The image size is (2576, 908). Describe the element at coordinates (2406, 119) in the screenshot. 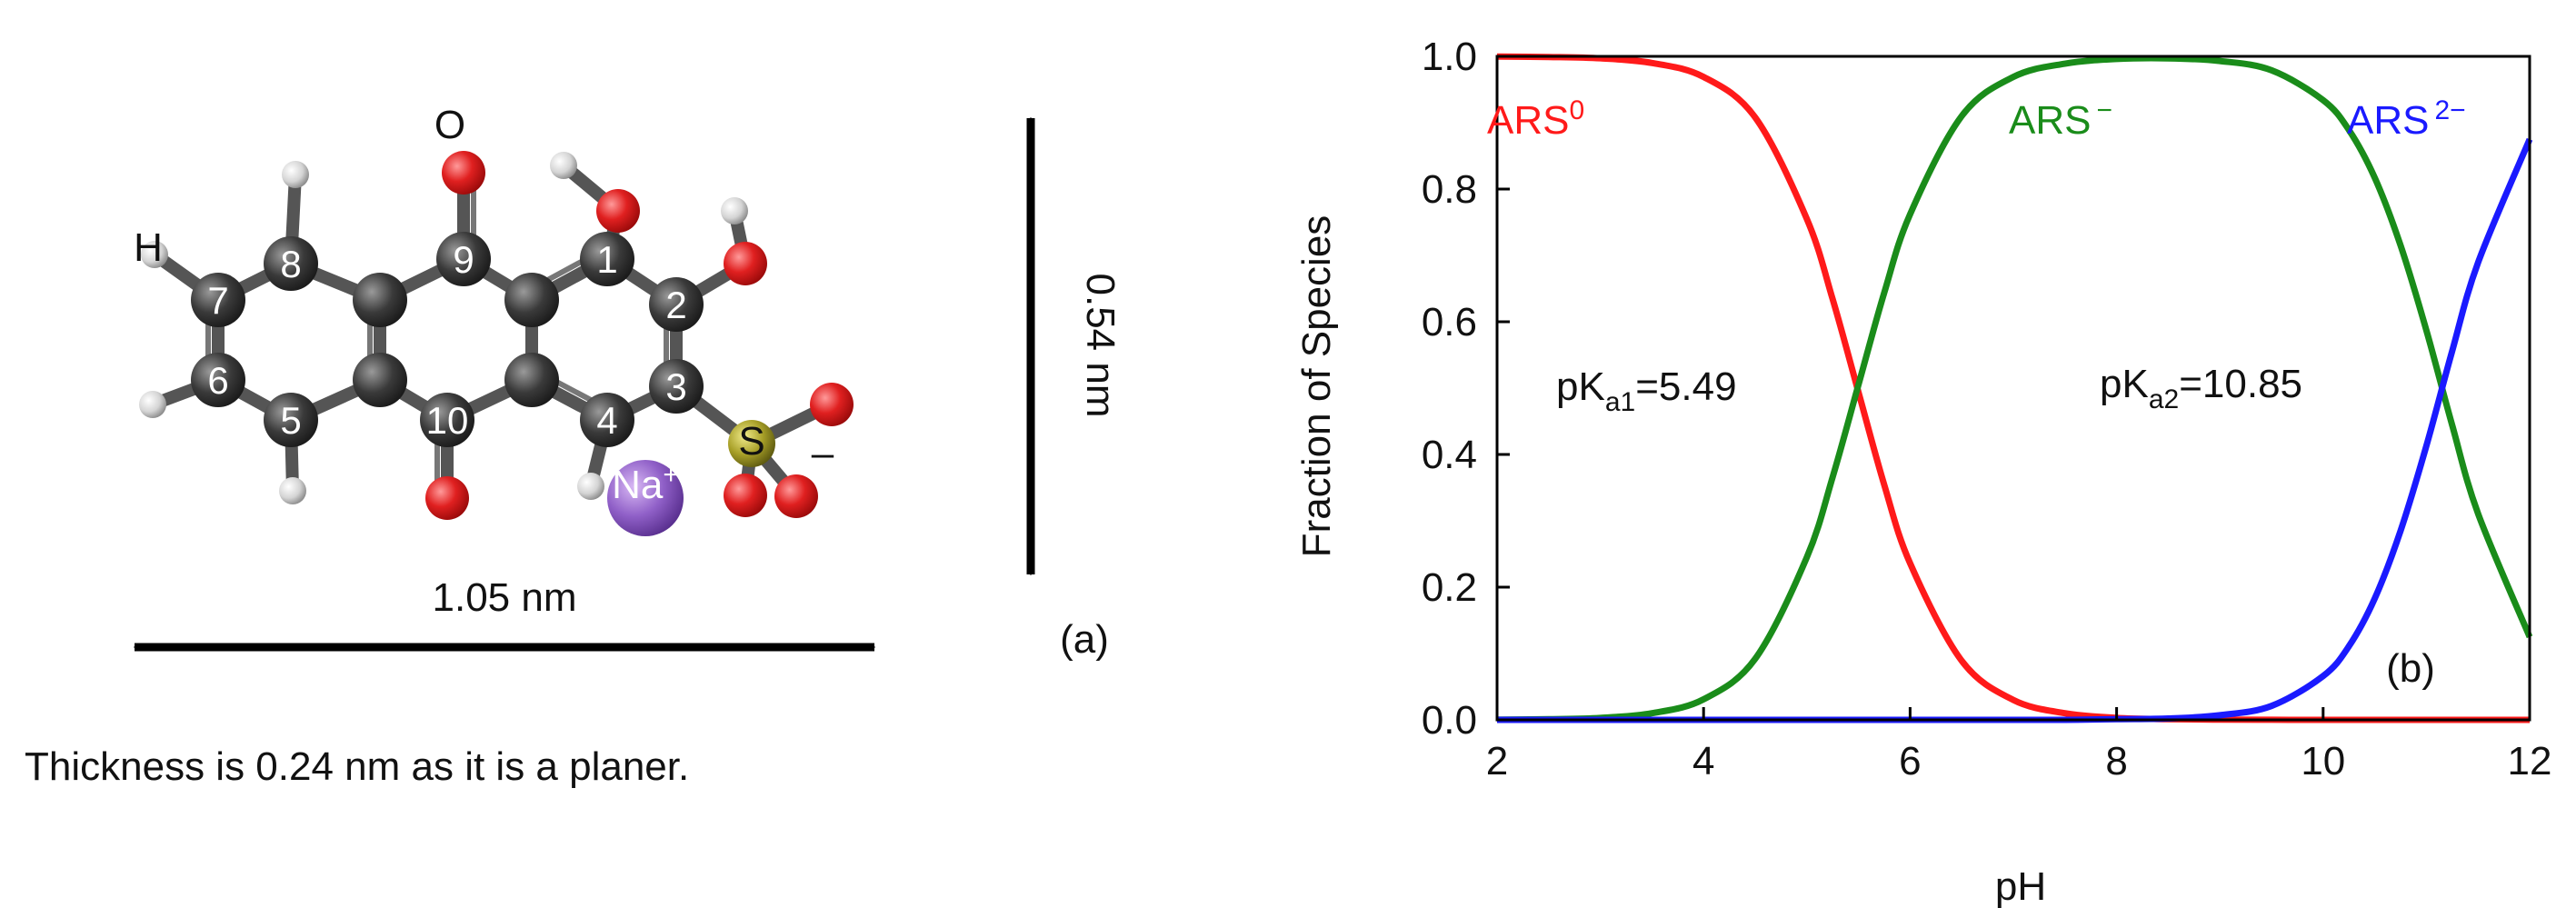

I see `legend-ars-2minus: ARS 2−` at that location.